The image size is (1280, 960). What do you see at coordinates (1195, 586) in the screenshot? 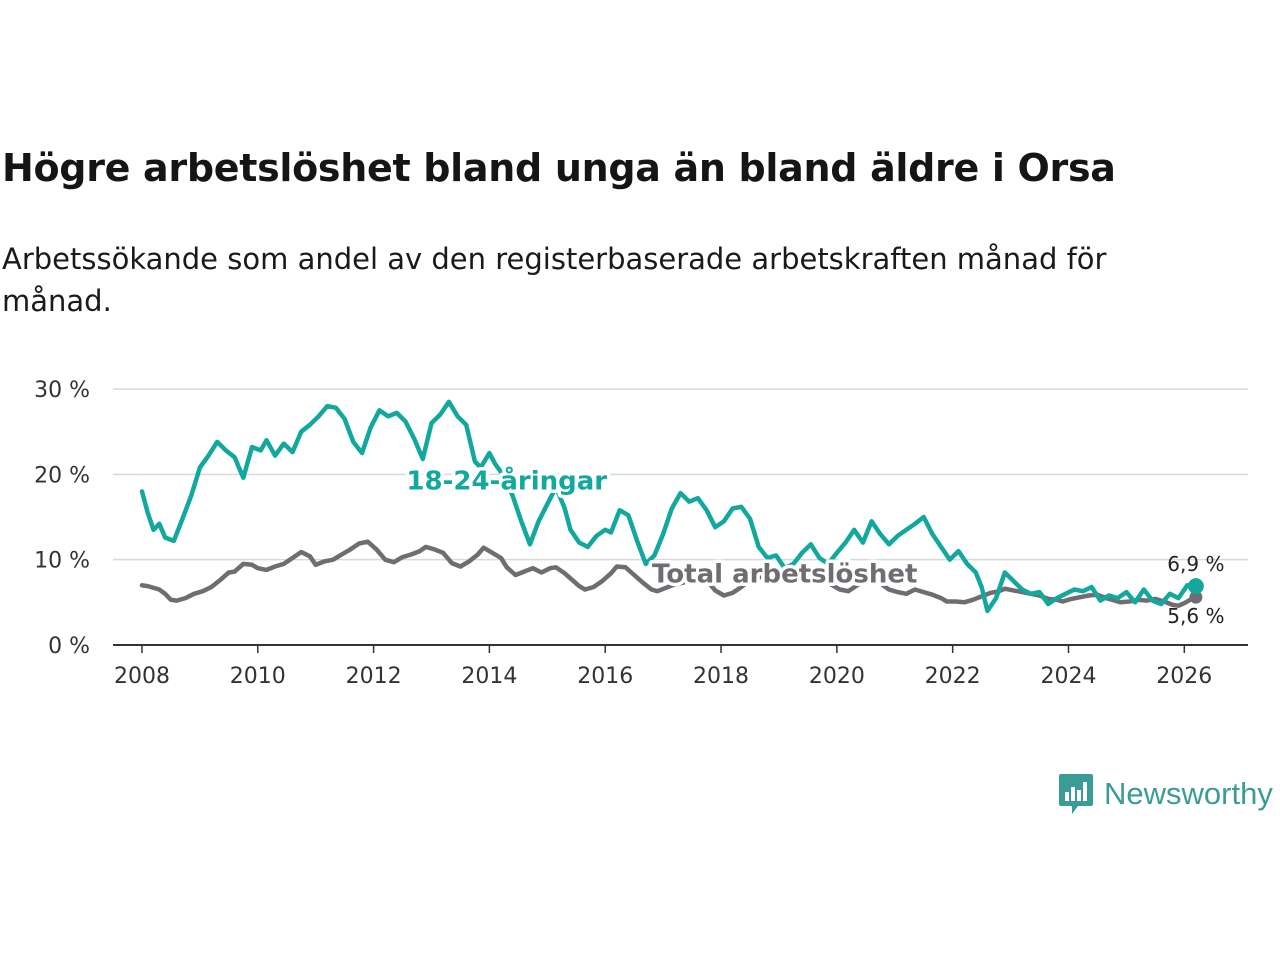
I see `end-marker-youth` at bounding box center [1195, 586].